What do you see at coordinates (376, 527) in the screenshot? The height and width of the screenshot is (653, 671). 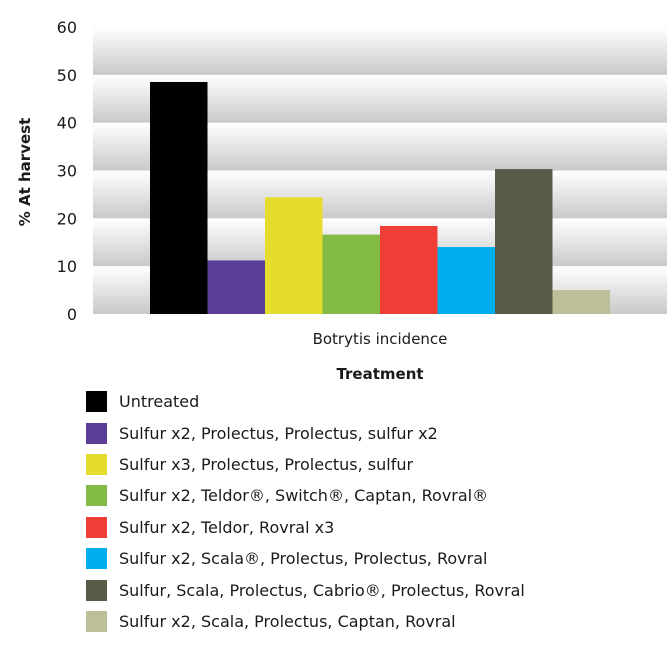 I see `legend-item: Sulfur x2, Teldor, Rovral x3` at bounding box center [376, 527].